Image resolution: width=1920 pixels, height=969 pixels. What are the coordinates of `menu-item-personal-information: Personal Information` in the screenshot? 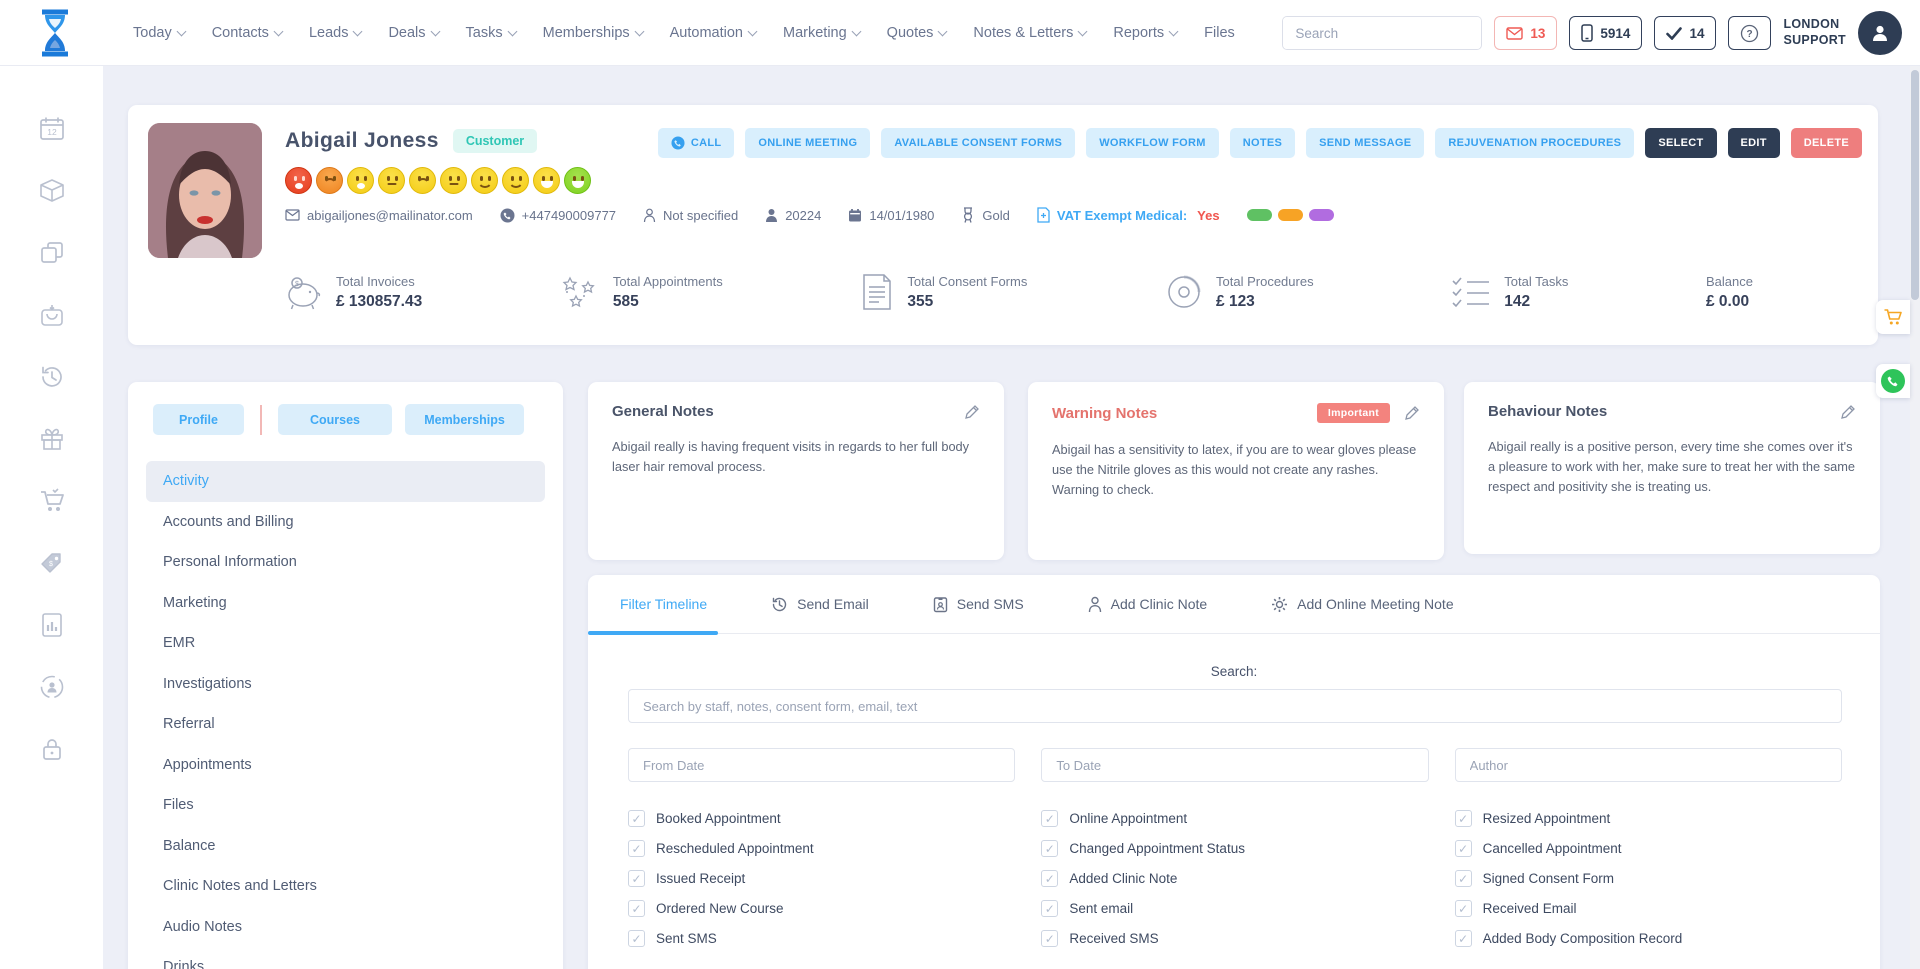 It's located at (230, 562).